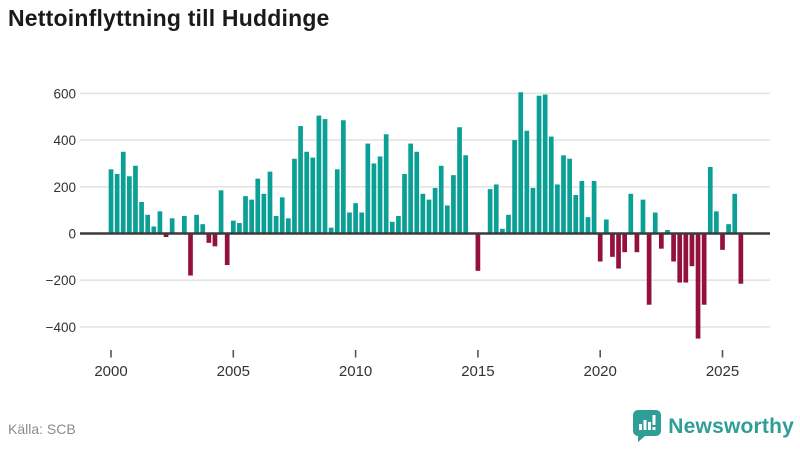 This screenshot has width=800, height=450. What do you see at coordinates (416, 371) in the screenshot?
I see `x-axis-labels: 2000 2005 2010 2015 2020 2025` at bounding box center [416, 371].